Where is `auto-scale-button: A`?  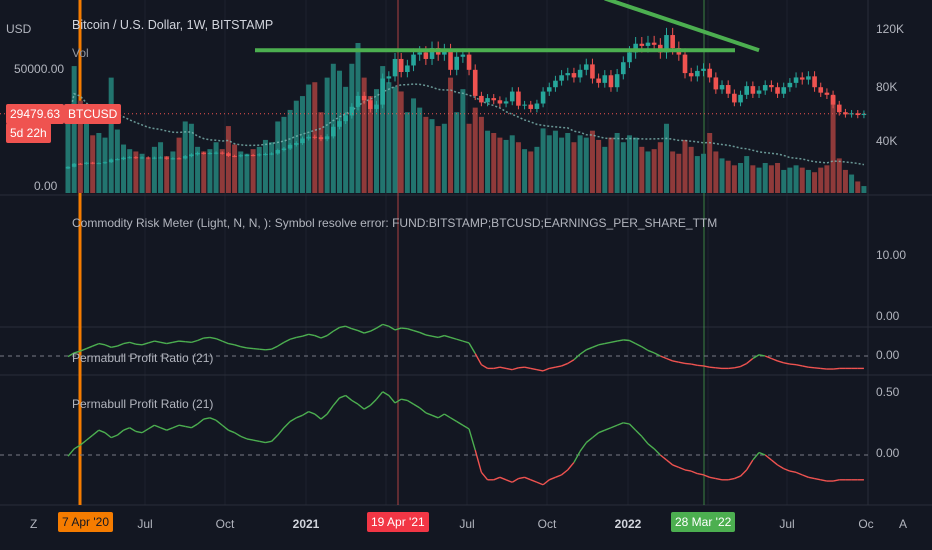 auto-scale-button: A is located at coordinates (903, 524).